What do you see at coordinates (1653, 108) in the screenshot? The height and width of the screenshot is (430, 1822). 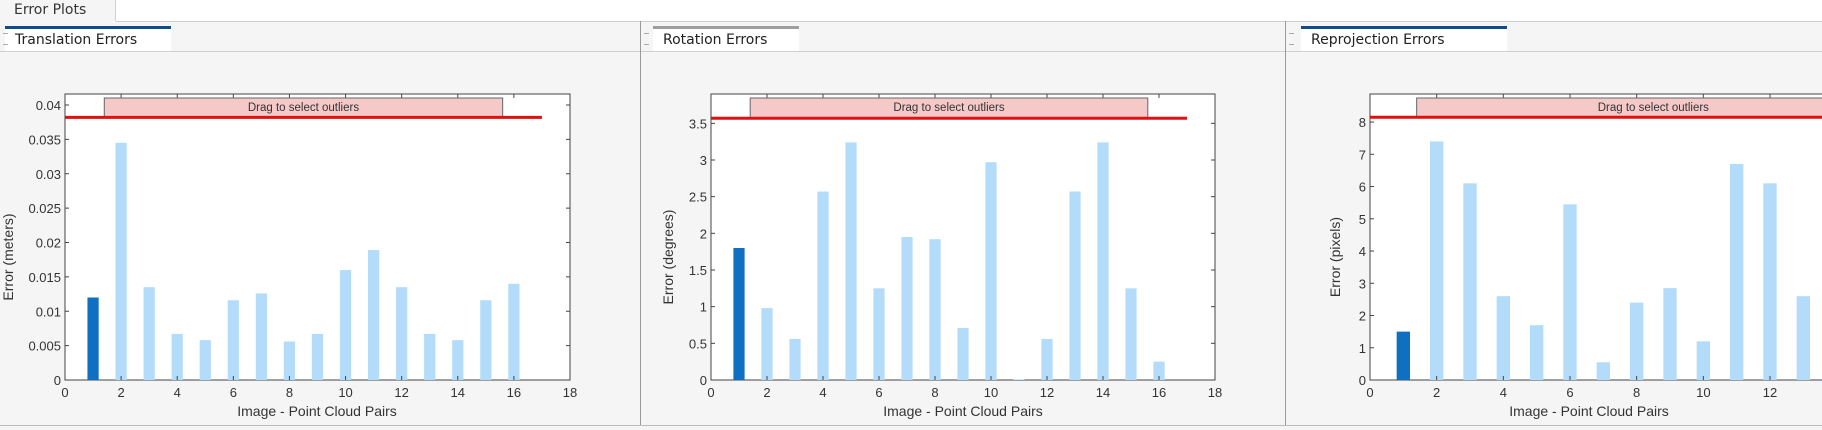 I see `outlier-selection-label: Drag to select outliers` at bounding box center [1653, 108].